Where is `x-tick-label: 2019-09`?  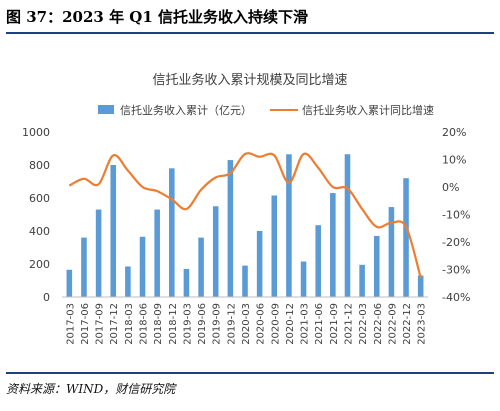
x-tick-label: 2019-09 is located at coordinates (217, 324).